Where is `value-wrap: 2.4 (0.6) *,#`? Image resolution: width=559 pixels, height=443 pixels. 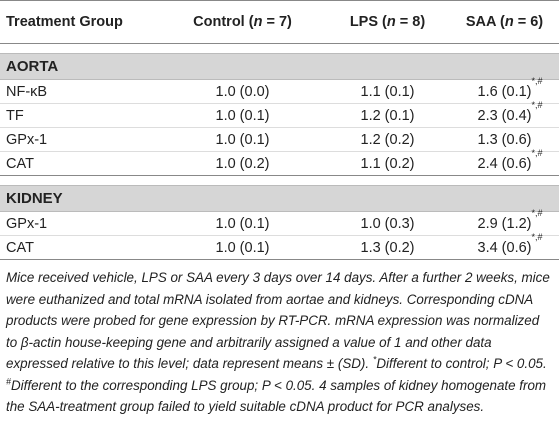 value-wrap: 2.4 (0.6) *,# is located at coordinates (510, 159).